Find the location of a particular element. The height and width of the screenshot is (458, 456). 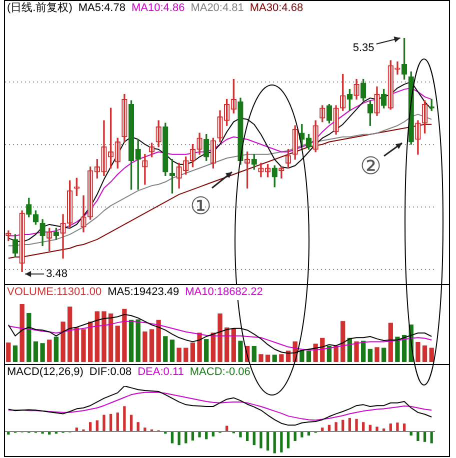

text: MA10:4.86 is located at coordinates (158, 8).